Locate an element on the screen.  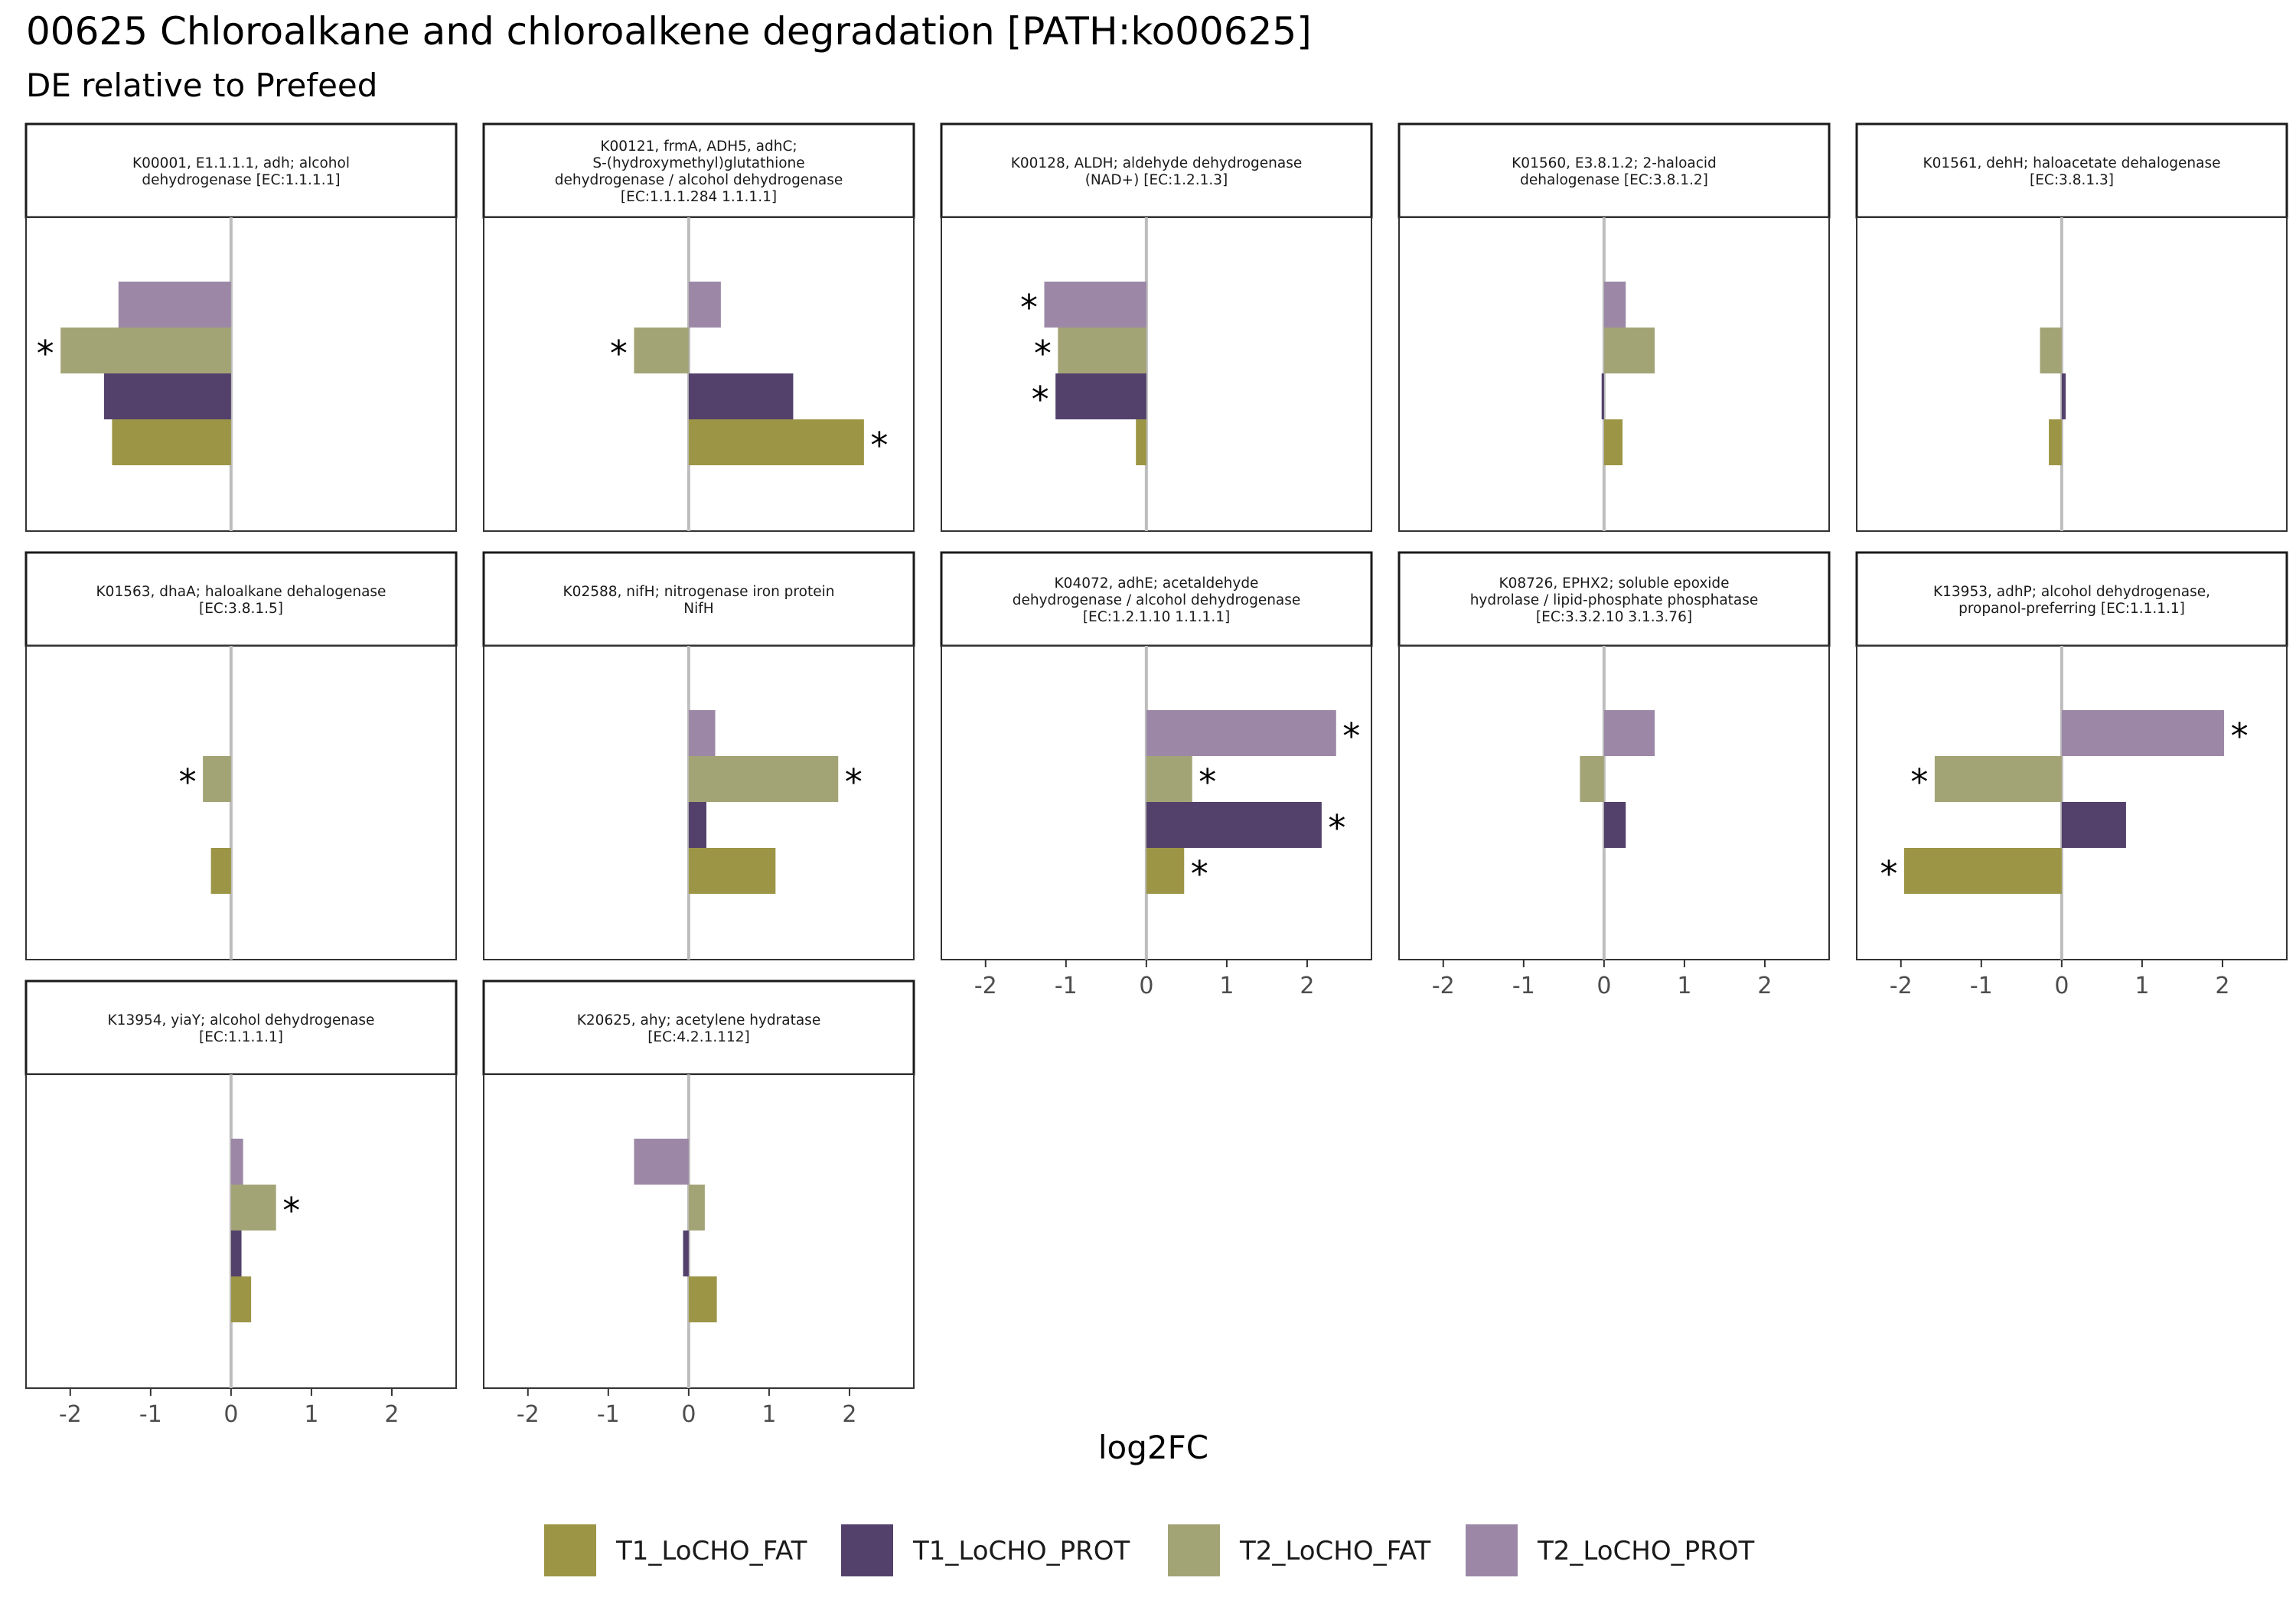
facet-title-line: (NAD+) [EC:1.2.1.3] is located at coordinates (1156, 180).